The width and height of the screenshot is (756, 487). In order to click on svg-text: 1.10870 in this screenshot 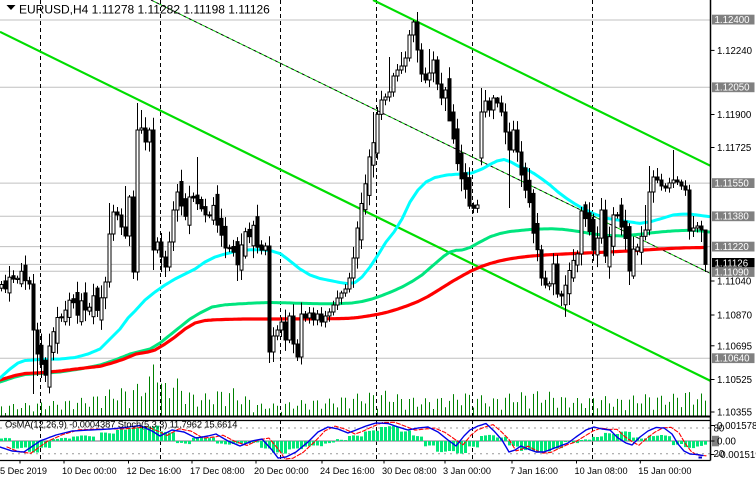, I will do `click(735, 316)`.